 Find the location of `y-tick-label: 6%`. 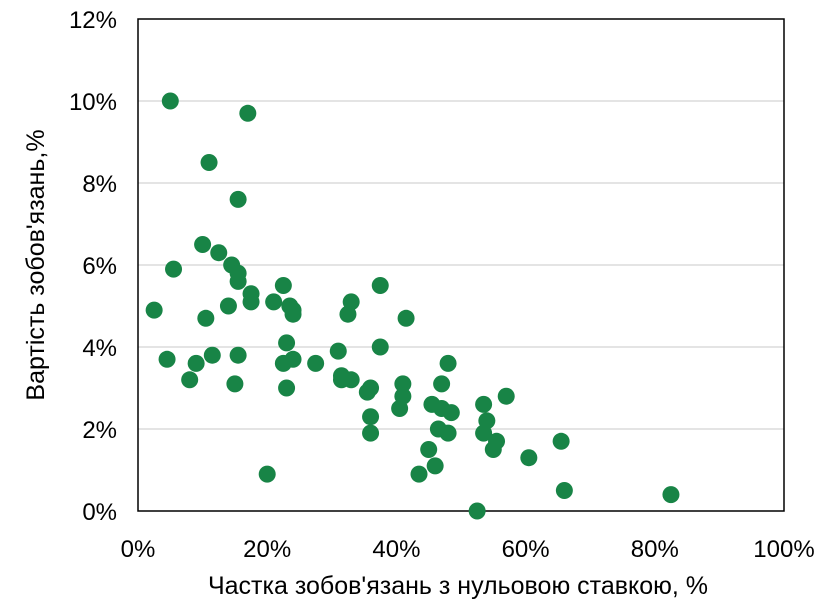

y-tick-label: 6% is located at coordinates (99, 266).